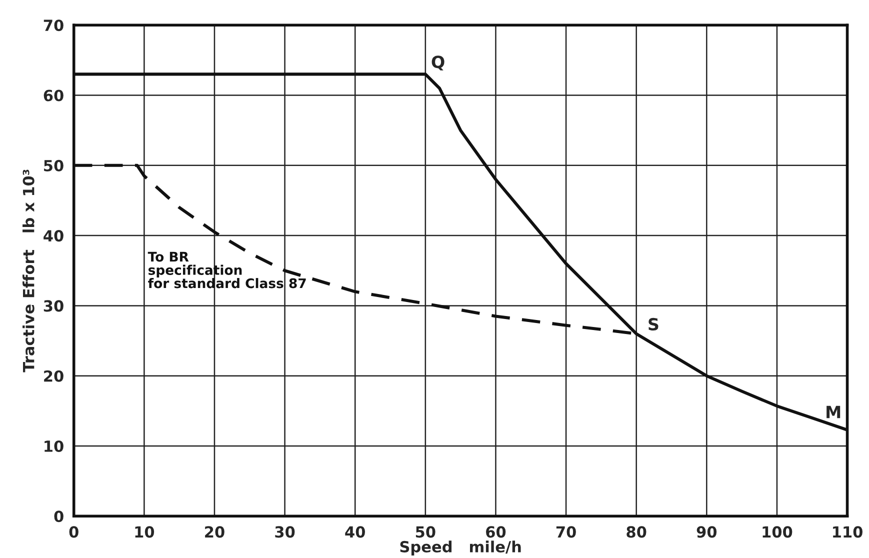 The image size is (869, 558). Describe the element at coordinates (144, 532) in the screenshot. I see `x-tick-label: 10` at that location.